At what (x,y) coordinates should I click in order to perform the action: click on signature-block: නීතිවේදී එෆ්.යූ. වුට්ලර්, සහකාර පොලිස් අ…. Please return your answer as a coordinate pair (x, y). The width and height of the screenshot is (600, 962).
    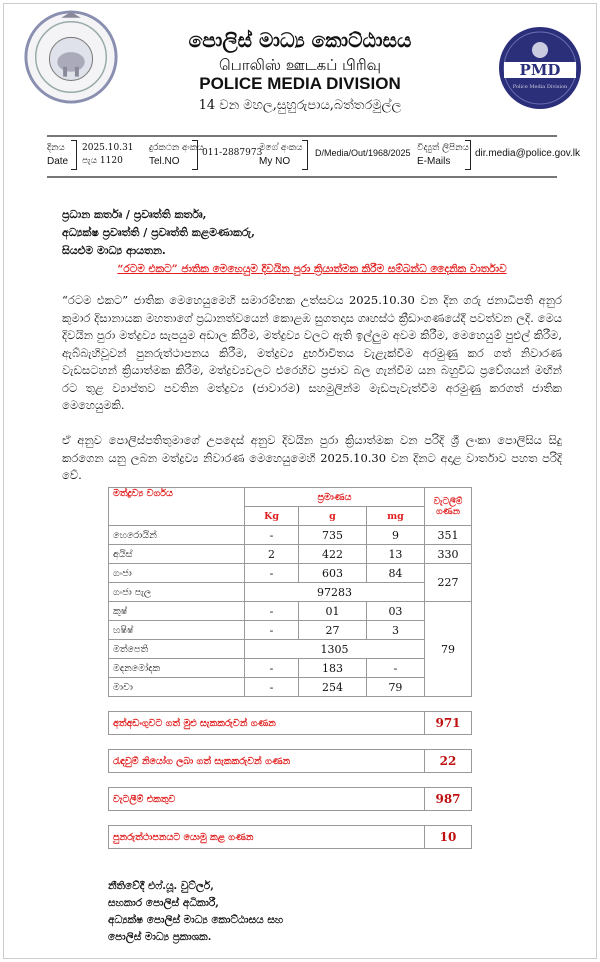
    Looking at the image, I should click on (195, 912).